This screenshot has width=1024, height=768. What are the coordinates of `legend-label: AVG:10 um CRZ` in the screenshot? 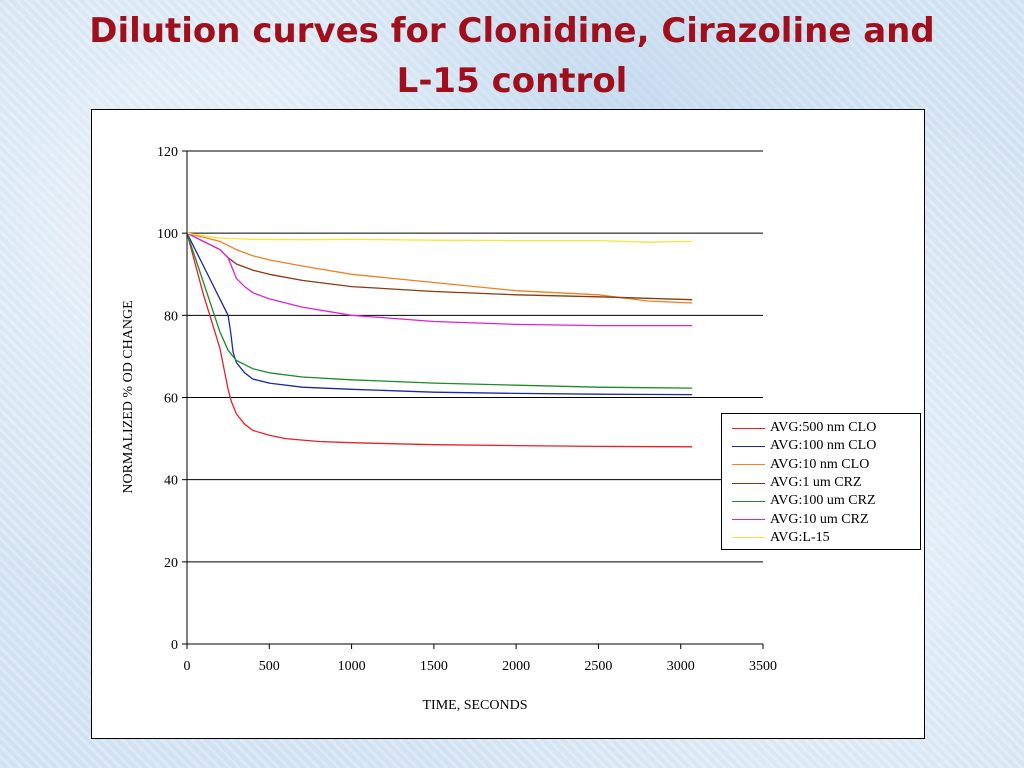 It's located at (819, 519).